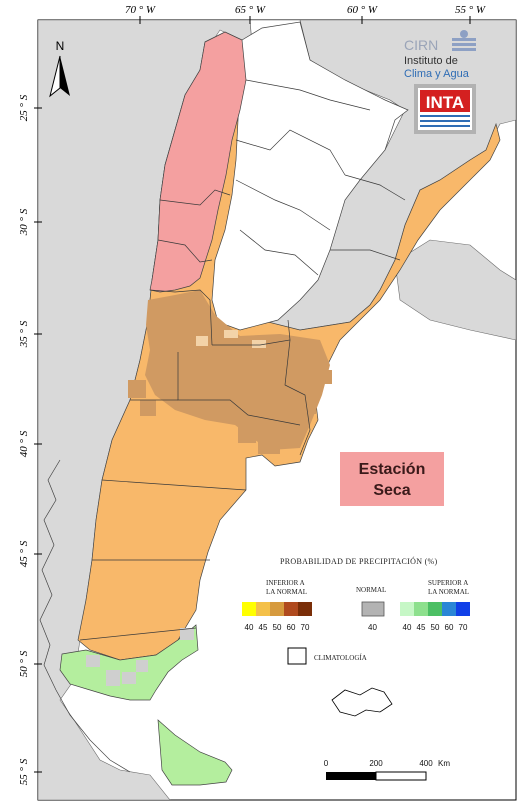 The image size is (532, 810). Describe the element at coordinates (426, 763) in the screenshot. I see `scale-tick-400: 400` at that location.